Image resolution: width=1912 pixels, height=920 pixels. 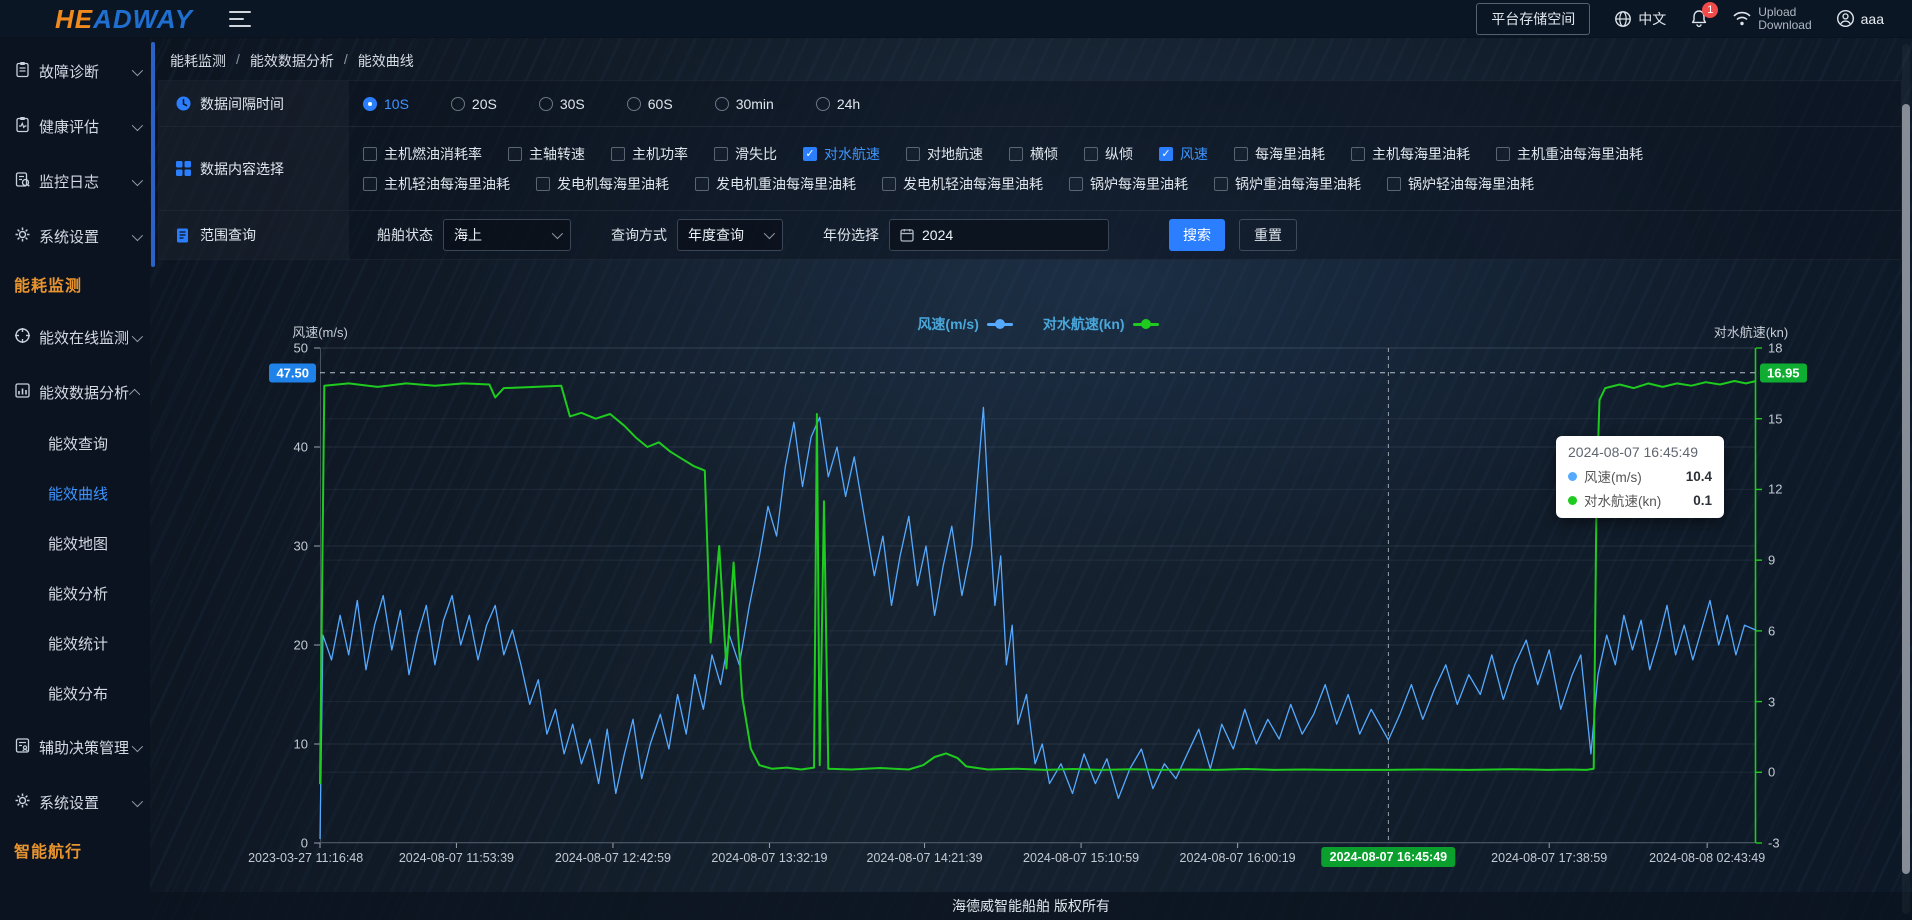 I want to click on tooltip-series-label: 风速(m/s), so click(x=1613, y=477).